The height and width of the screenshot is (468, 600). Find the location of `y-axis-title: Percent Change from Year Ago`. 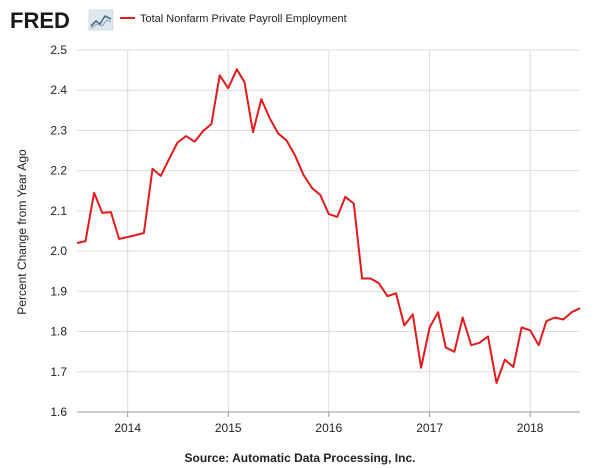

y-axis-title: Percent Change from Year Ago is located at coordinates (22, 232).